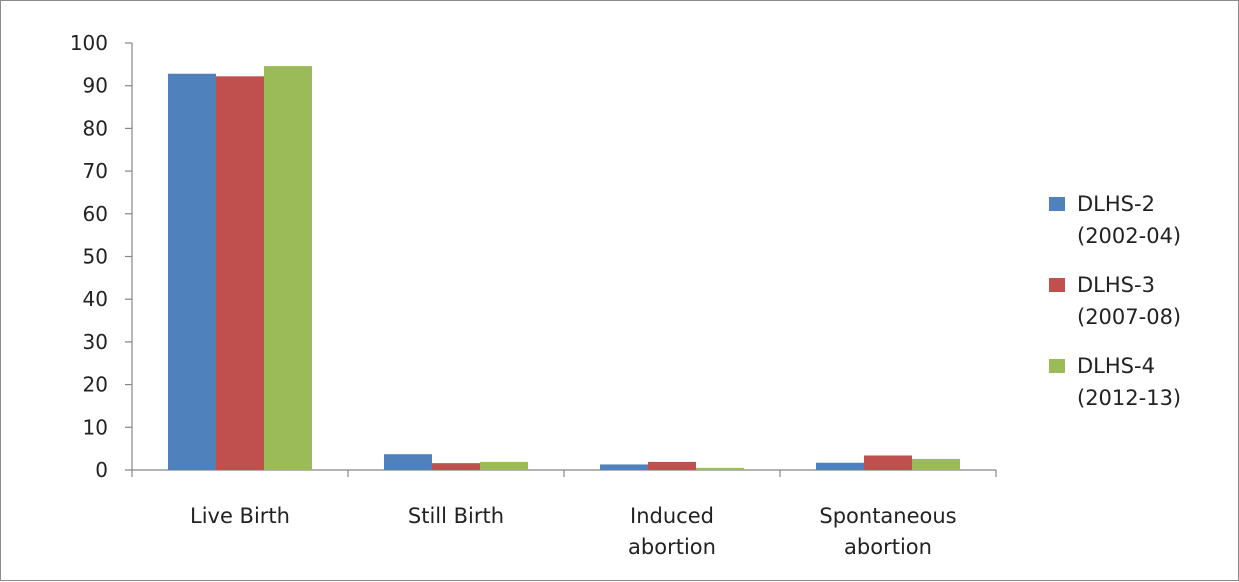  Describe the element at coordinates (101, 470) in the screenshot. I see `y-tick-label: 0` at that location.